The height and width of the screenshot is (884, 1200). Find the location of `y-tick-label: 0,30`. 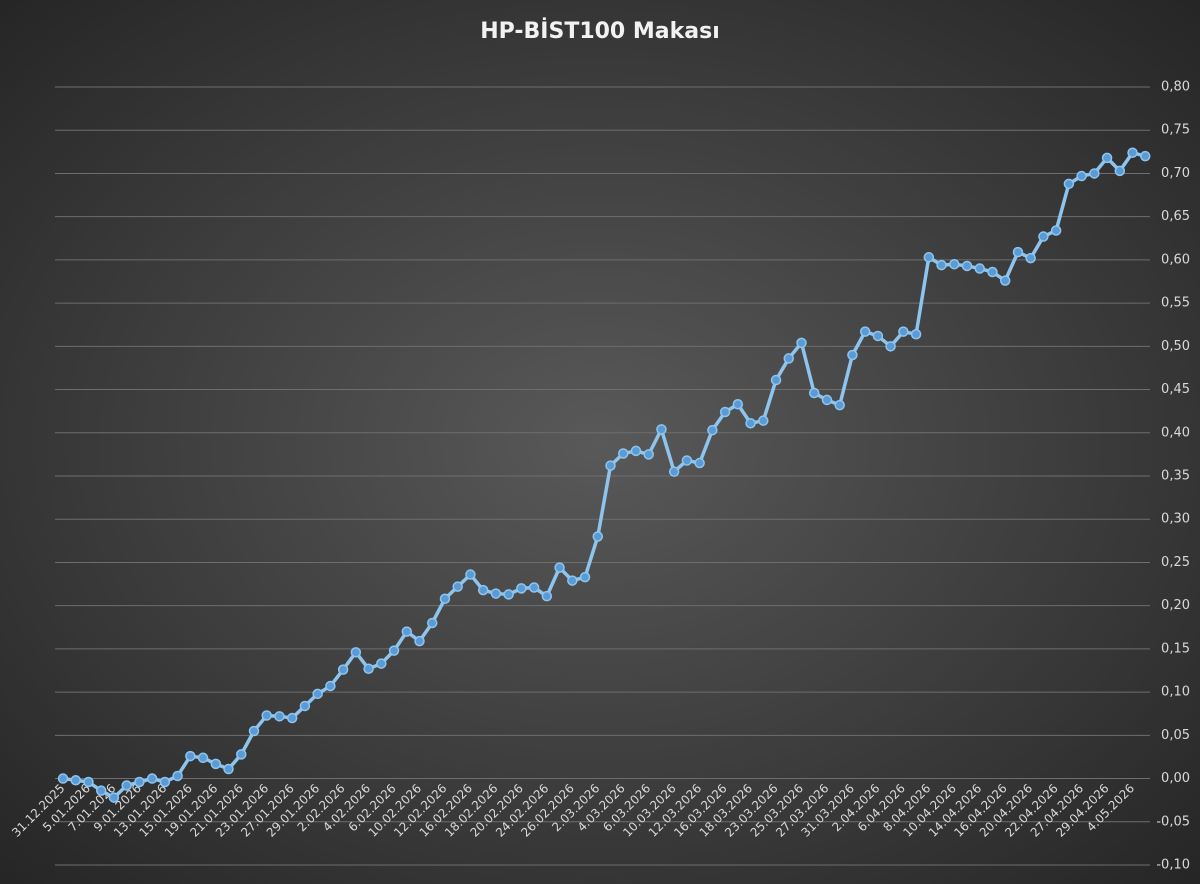

y-tick-label: 0,30 is located at coordinates (1175, 519).